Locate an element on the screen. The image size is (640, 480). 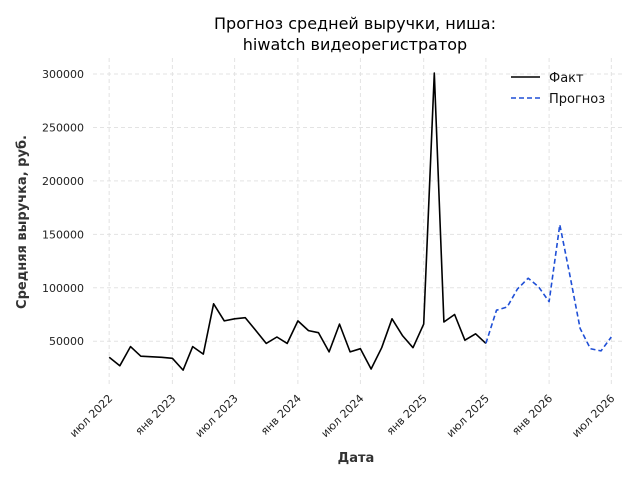
y-axis-label: Средняя выручка, руб. is located at coordinates (22, 222).